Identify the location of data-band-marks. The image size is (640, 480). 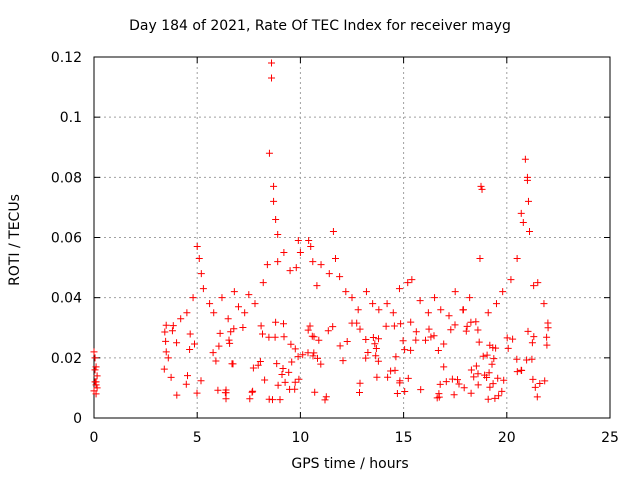
(356, 355).